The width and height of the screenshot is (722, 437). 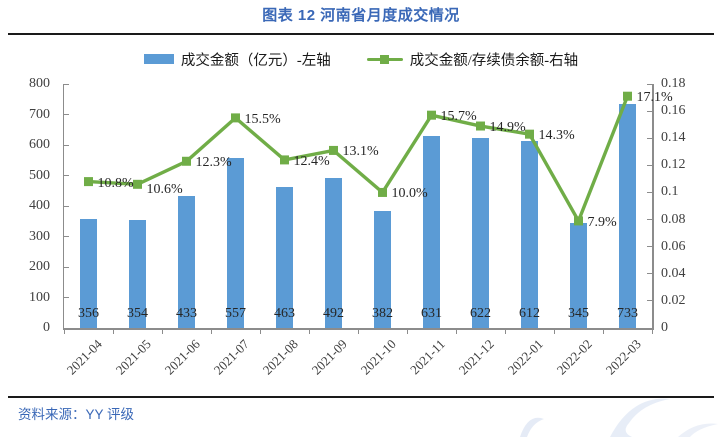 What do you see at coordinates (670, 192) in the screenshot?
I see `right-axis-tick-label: 0.1` at bounding box center [670, 192].